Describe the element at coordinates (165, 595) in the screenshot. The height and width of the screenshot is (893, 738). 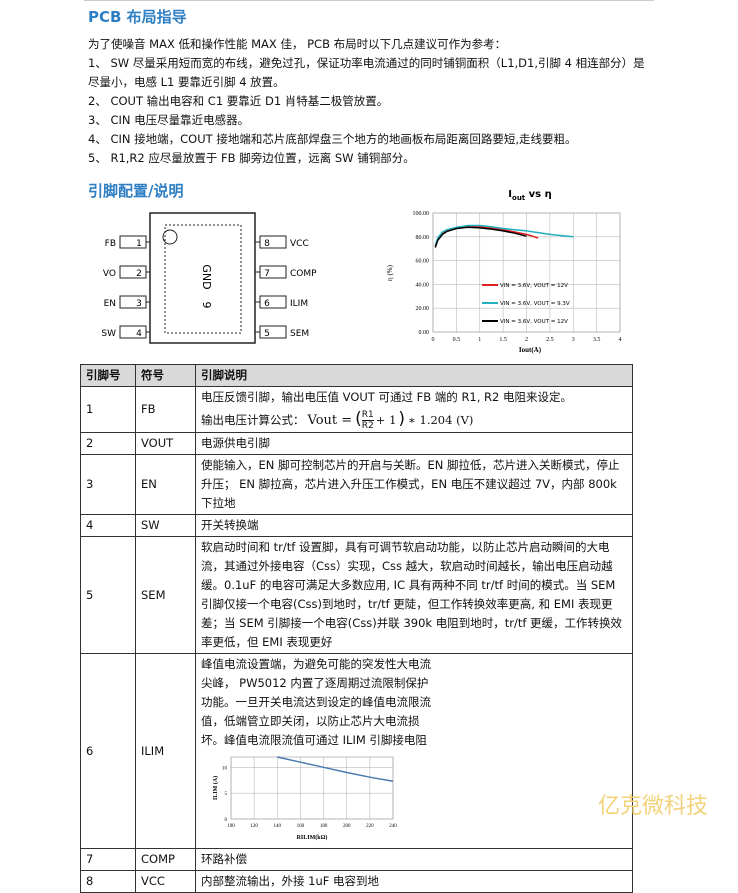
I see `pin-symbol: SEM` at that location.